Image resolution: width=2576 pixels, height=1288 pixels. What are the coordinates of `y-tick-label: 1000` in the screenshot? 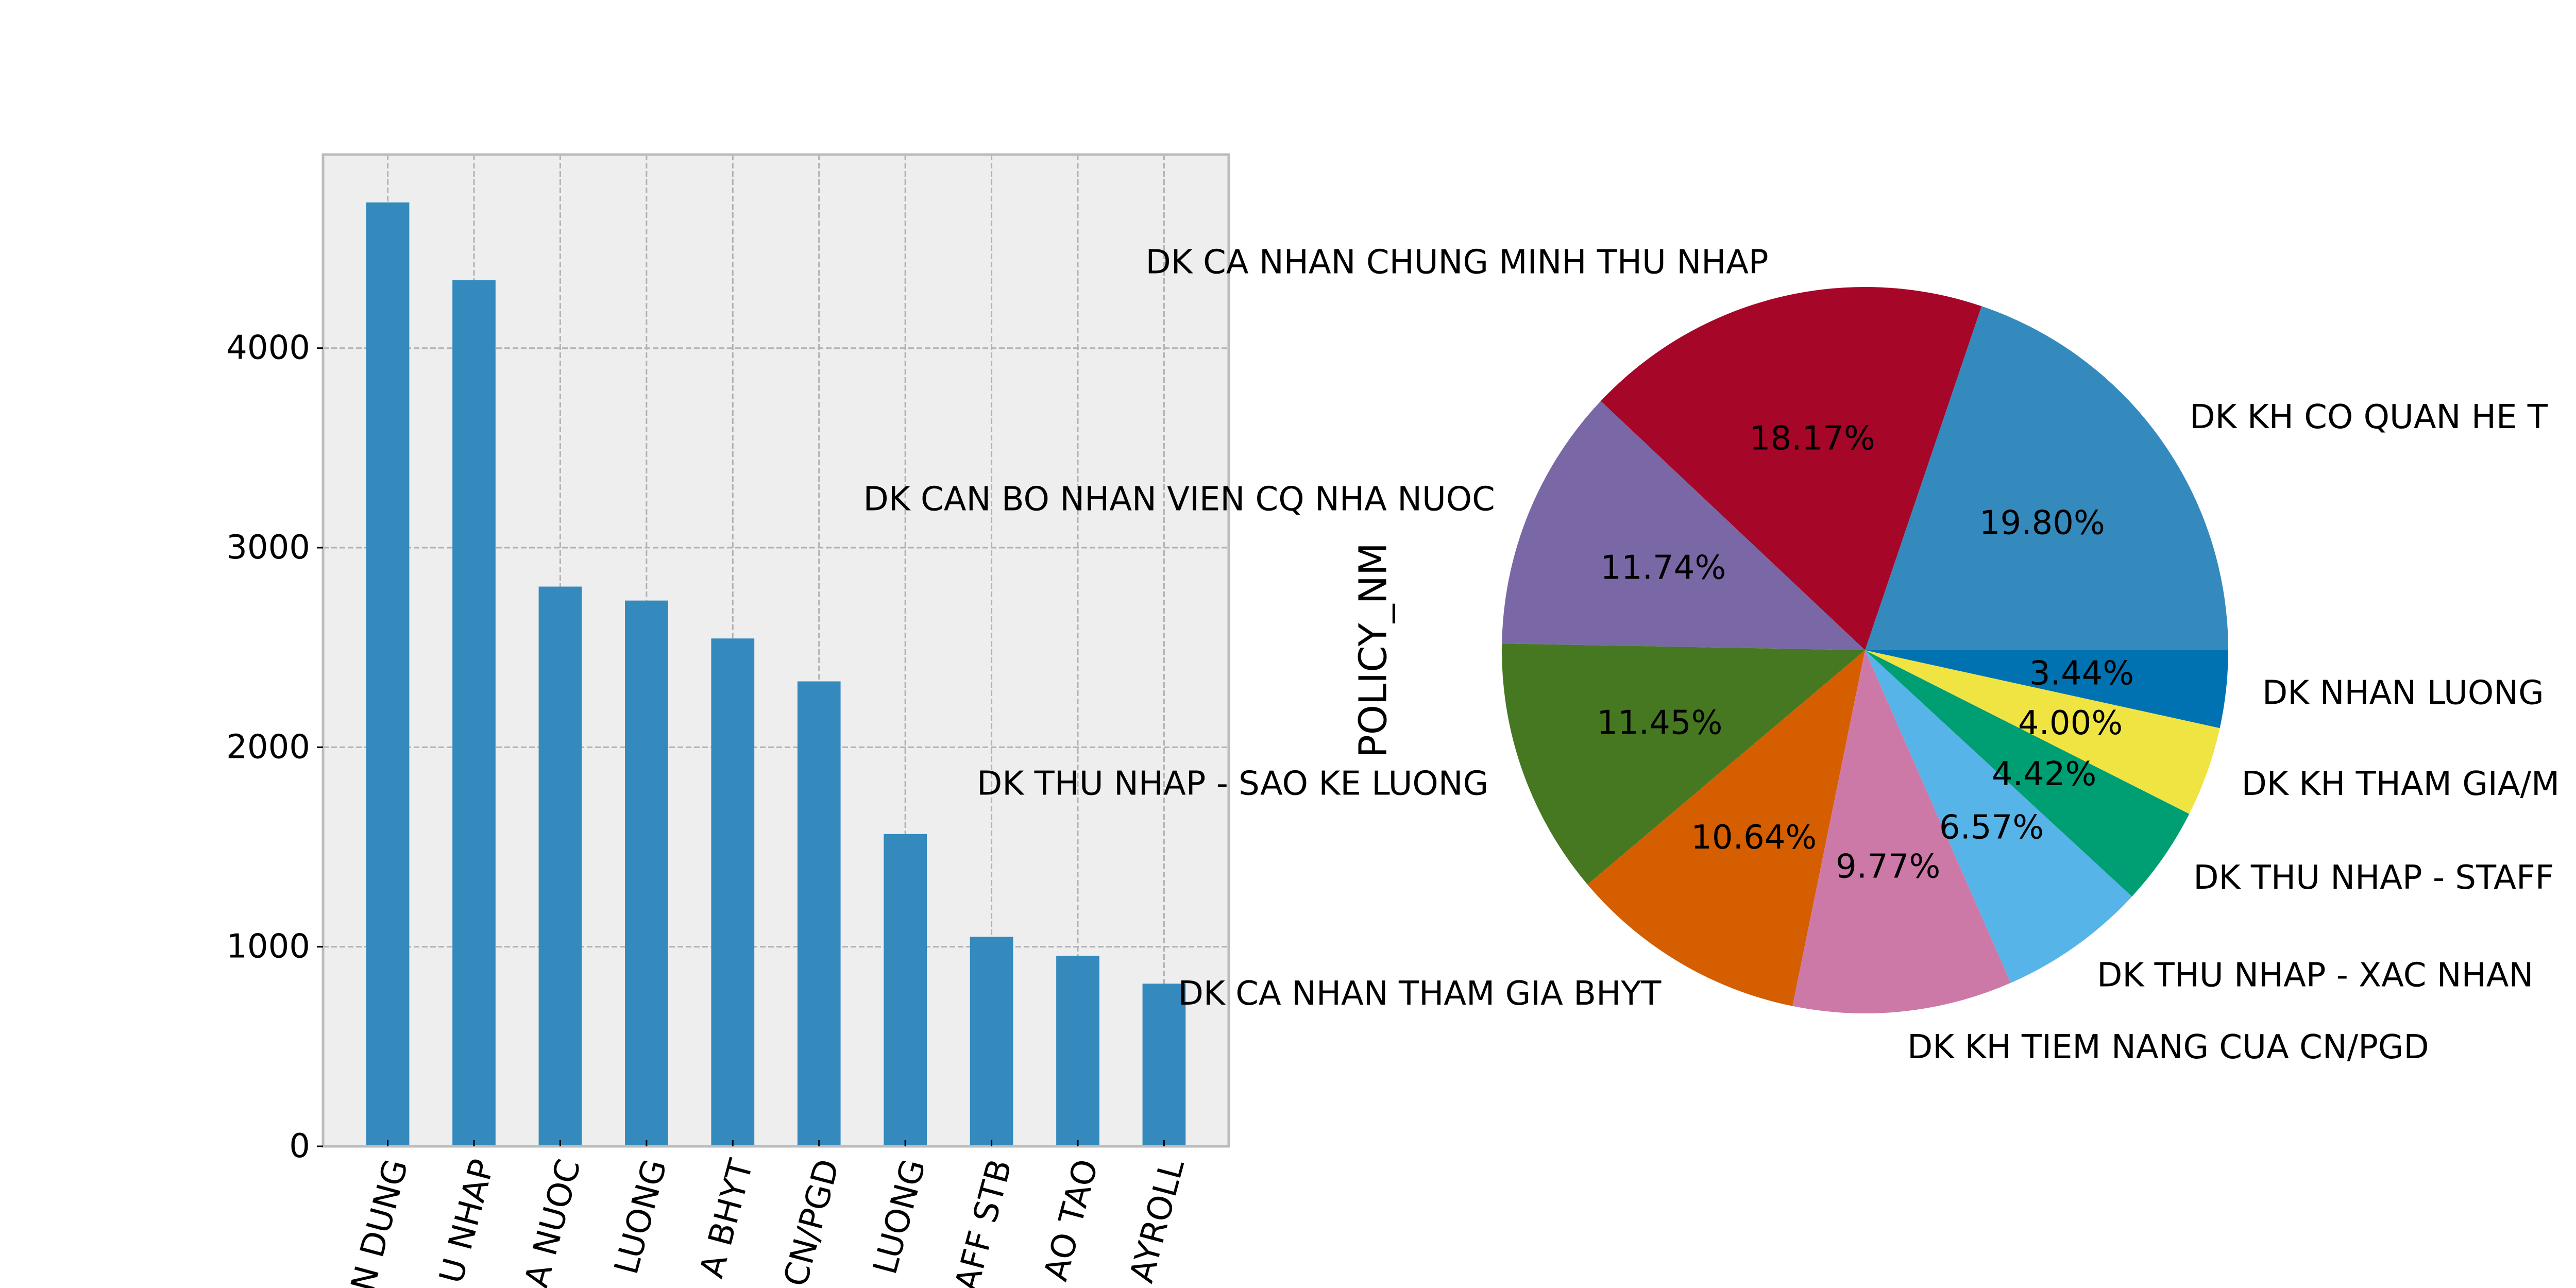 It's located at (268, 947).